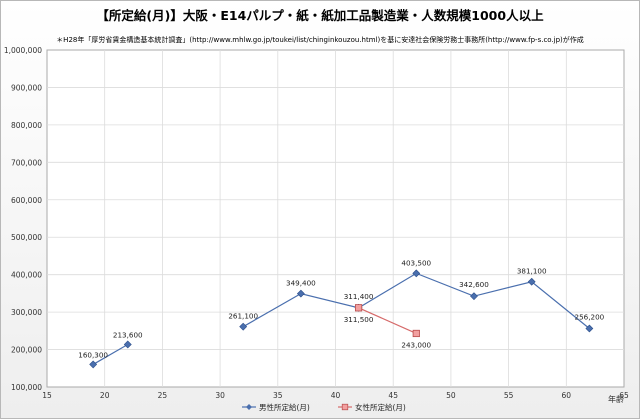  Describe the element at coordinates (320, 15) in the screenshot. I see `chart-title: 【所定給(月)】大阪・E14パルプ・紙・紙加工品製造業・人数規模1000人以上` at that location.